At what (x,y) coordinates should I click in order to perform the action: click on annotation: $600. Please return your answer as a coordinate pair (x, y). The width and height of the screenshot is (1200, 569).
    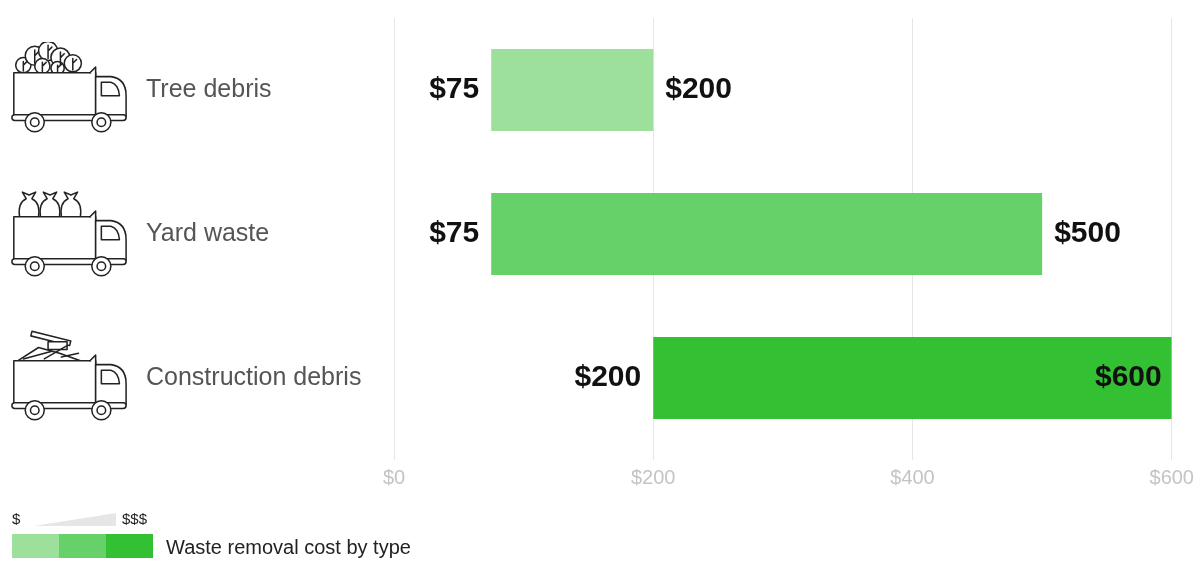
    Looking at the image, I should click on (1128, 376).